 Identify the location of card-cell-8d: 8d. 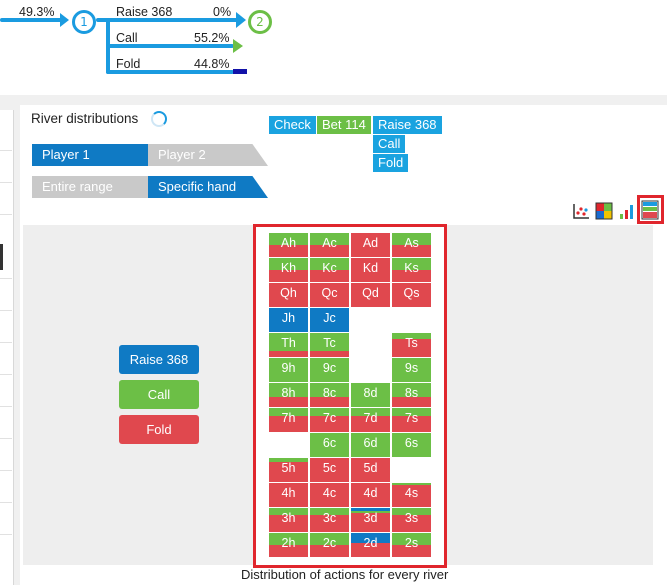
(370, 395).